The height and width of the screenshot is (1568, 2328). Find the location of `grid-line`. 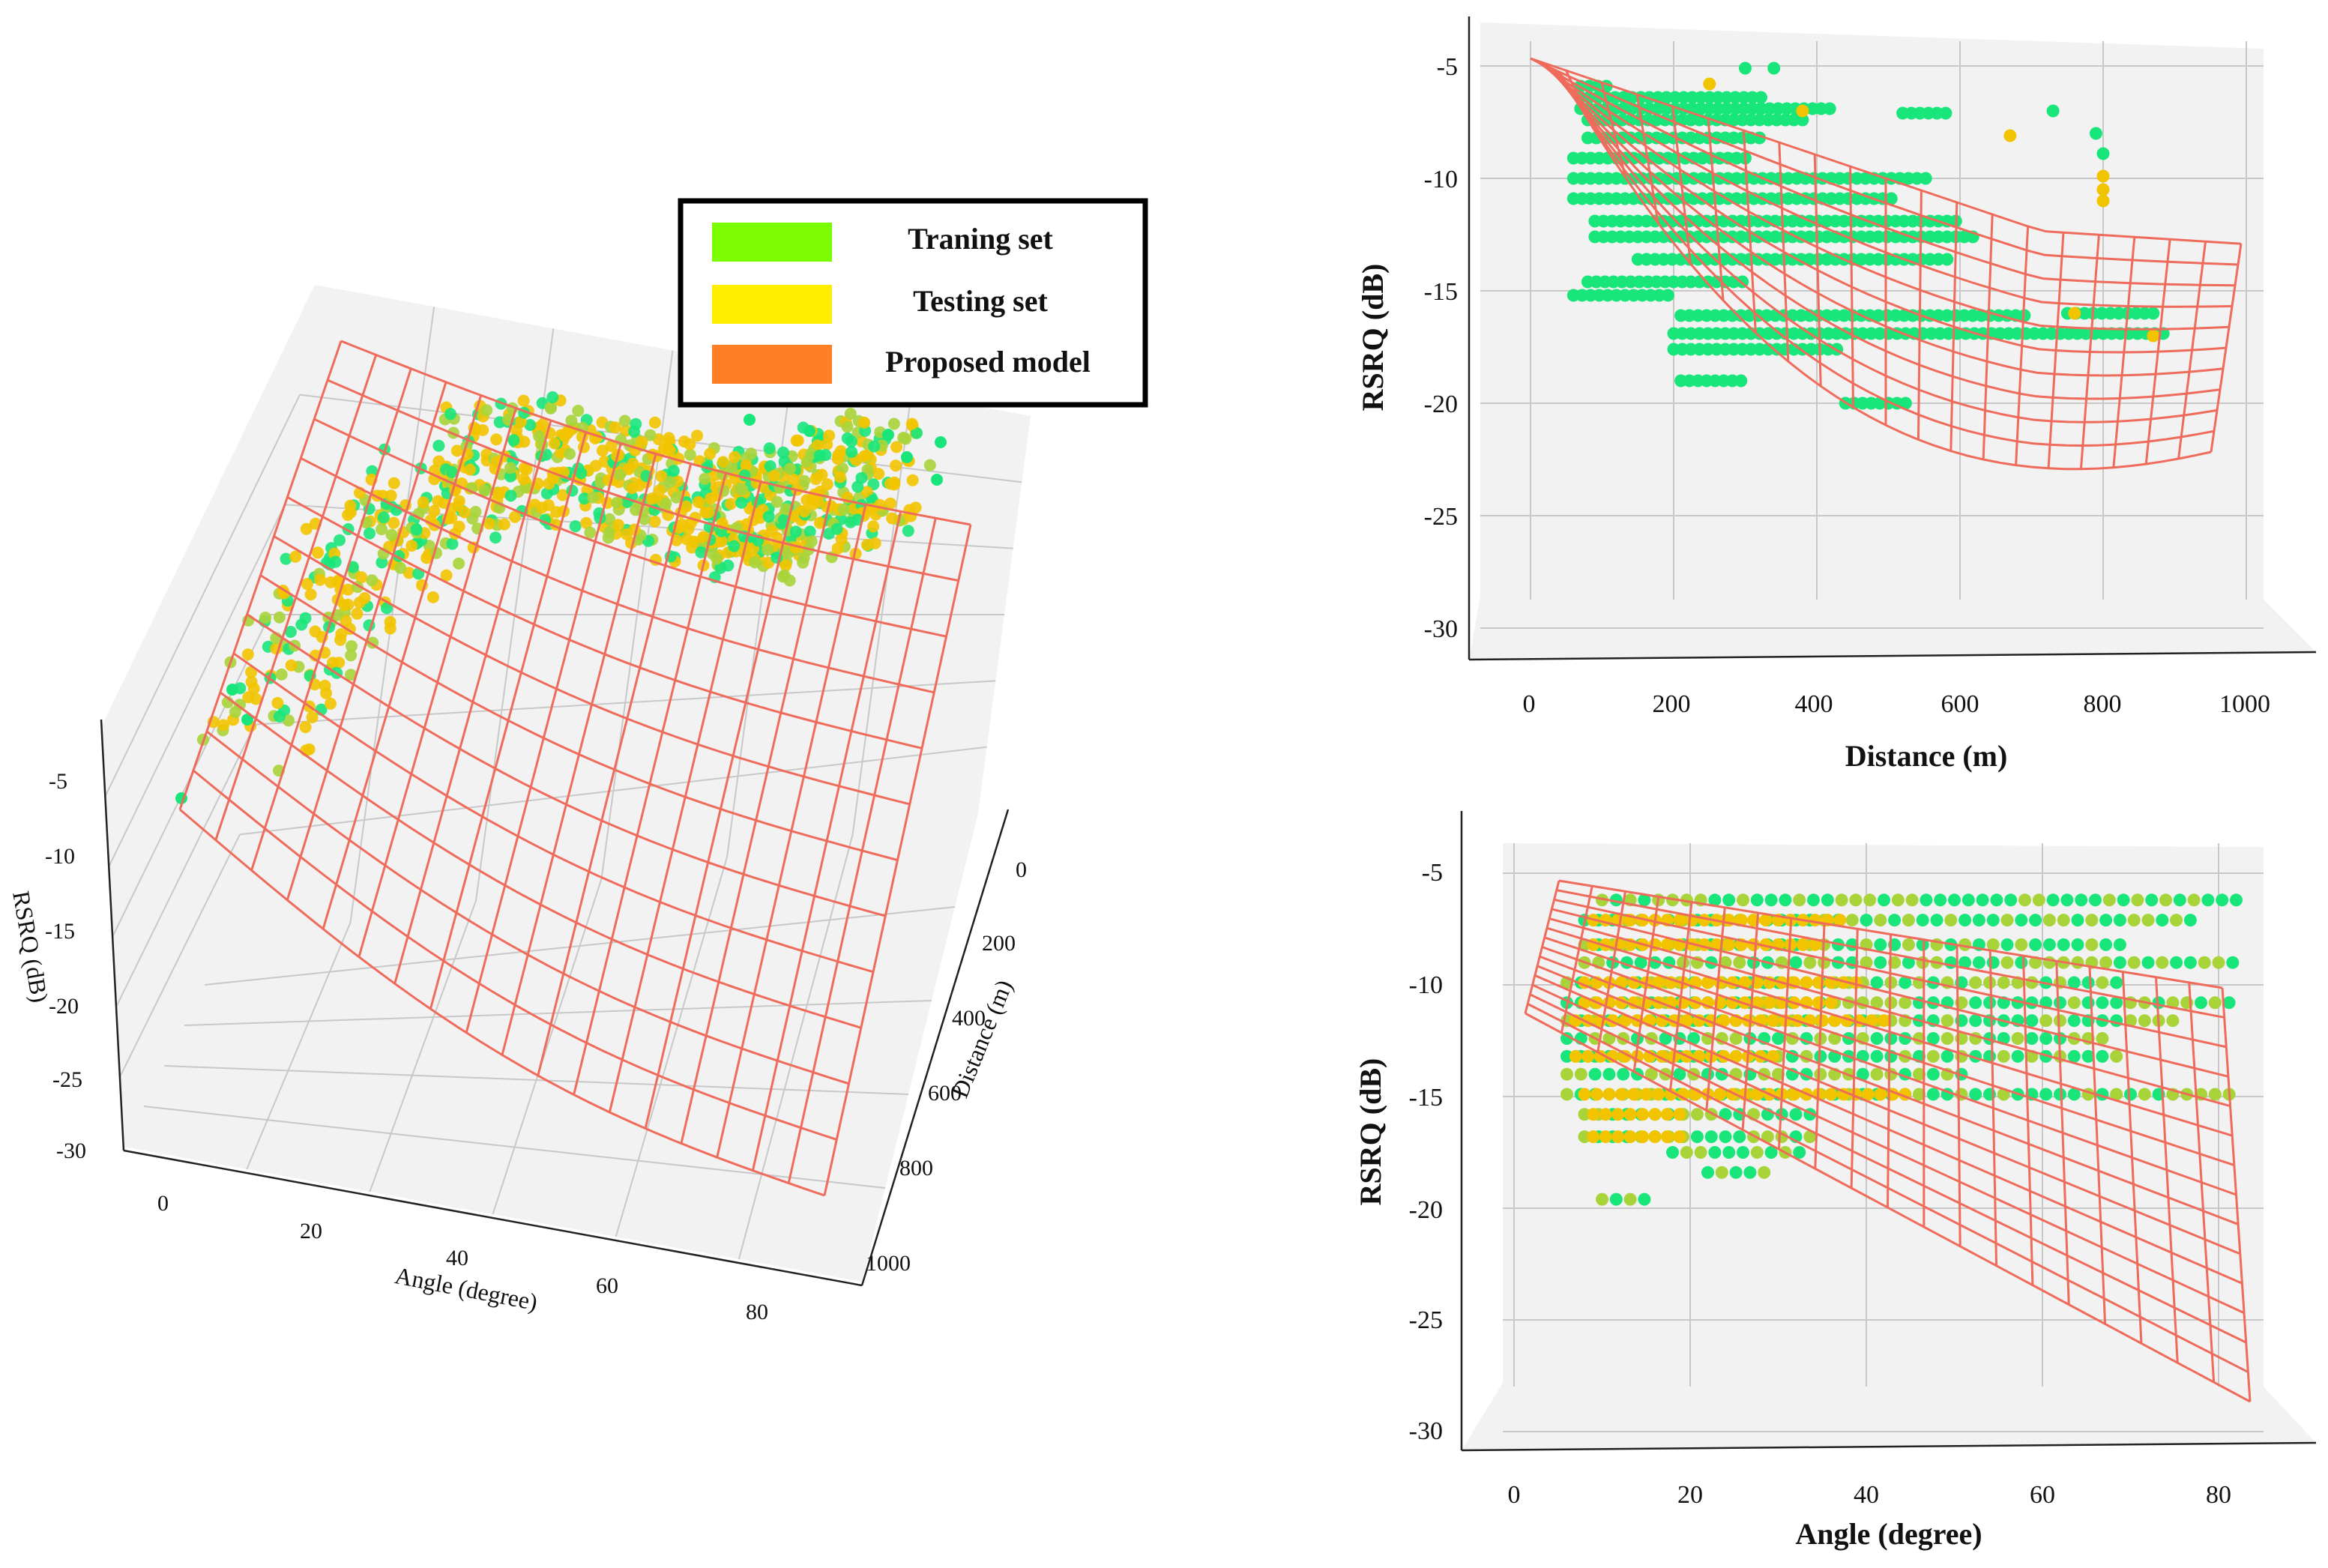

grid-line is located at coordinates (180, 955).